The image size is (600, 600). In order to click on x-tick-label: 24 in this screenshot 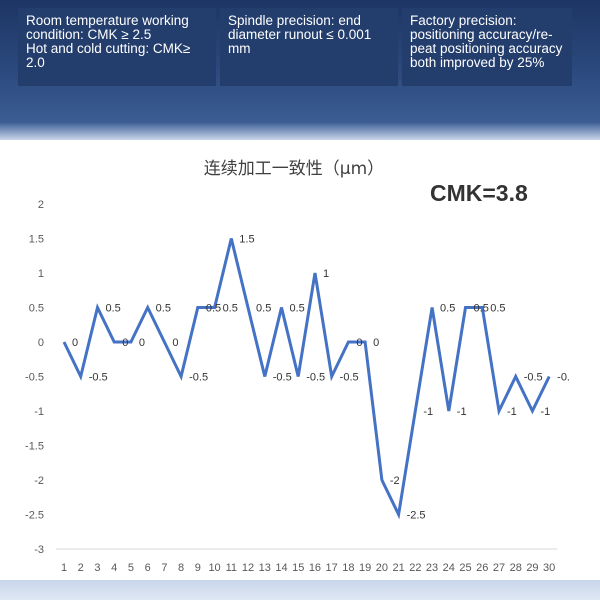, I will do `click(449, 568)`.